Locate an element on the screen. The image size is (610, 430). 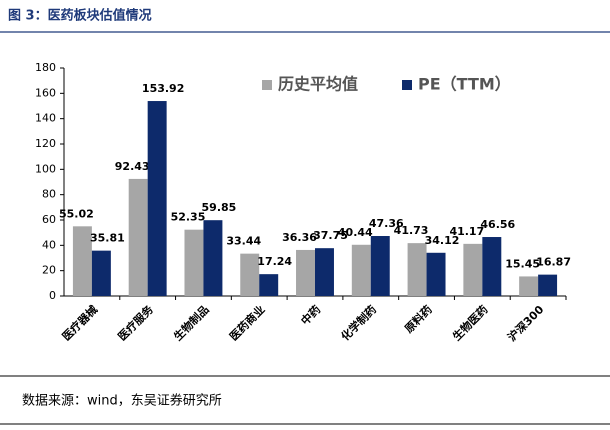
x-tick-label: 中药 is located at coordinates (310, 314).